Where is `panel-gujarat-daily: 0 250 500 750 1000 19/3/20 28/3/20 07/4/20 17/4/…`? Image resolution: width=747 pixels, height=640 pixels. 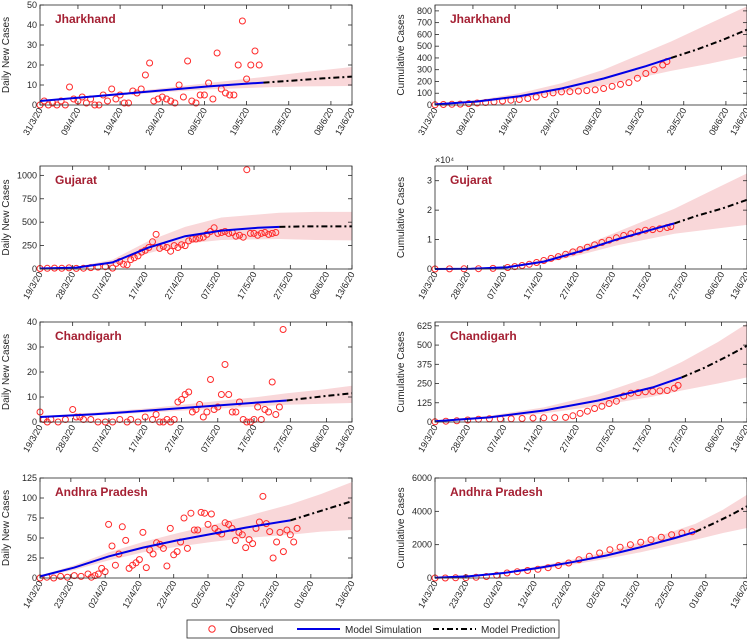 panel-gujarat-daily: 0 250 500 750 1000 19/3/20 28/3/20 07/4/20 17/4/… is located at coordinates (179, 233).